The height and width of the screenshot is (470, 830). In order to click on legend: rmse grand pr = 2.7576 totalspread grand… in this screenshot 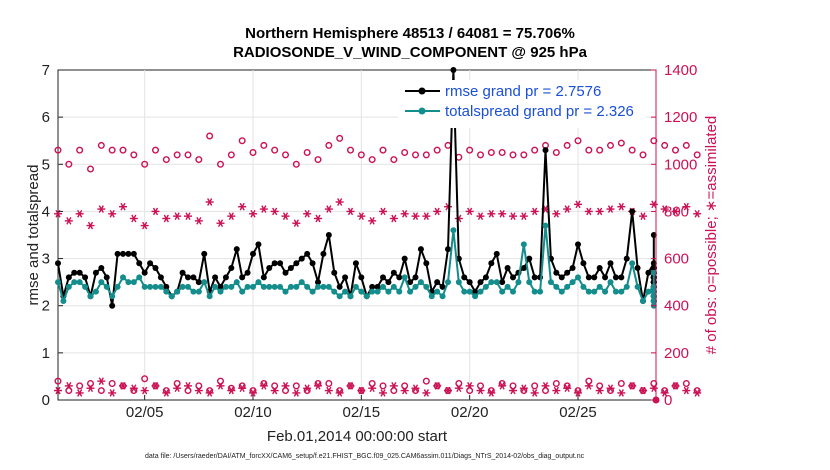, I will do `click(522, 104)`.